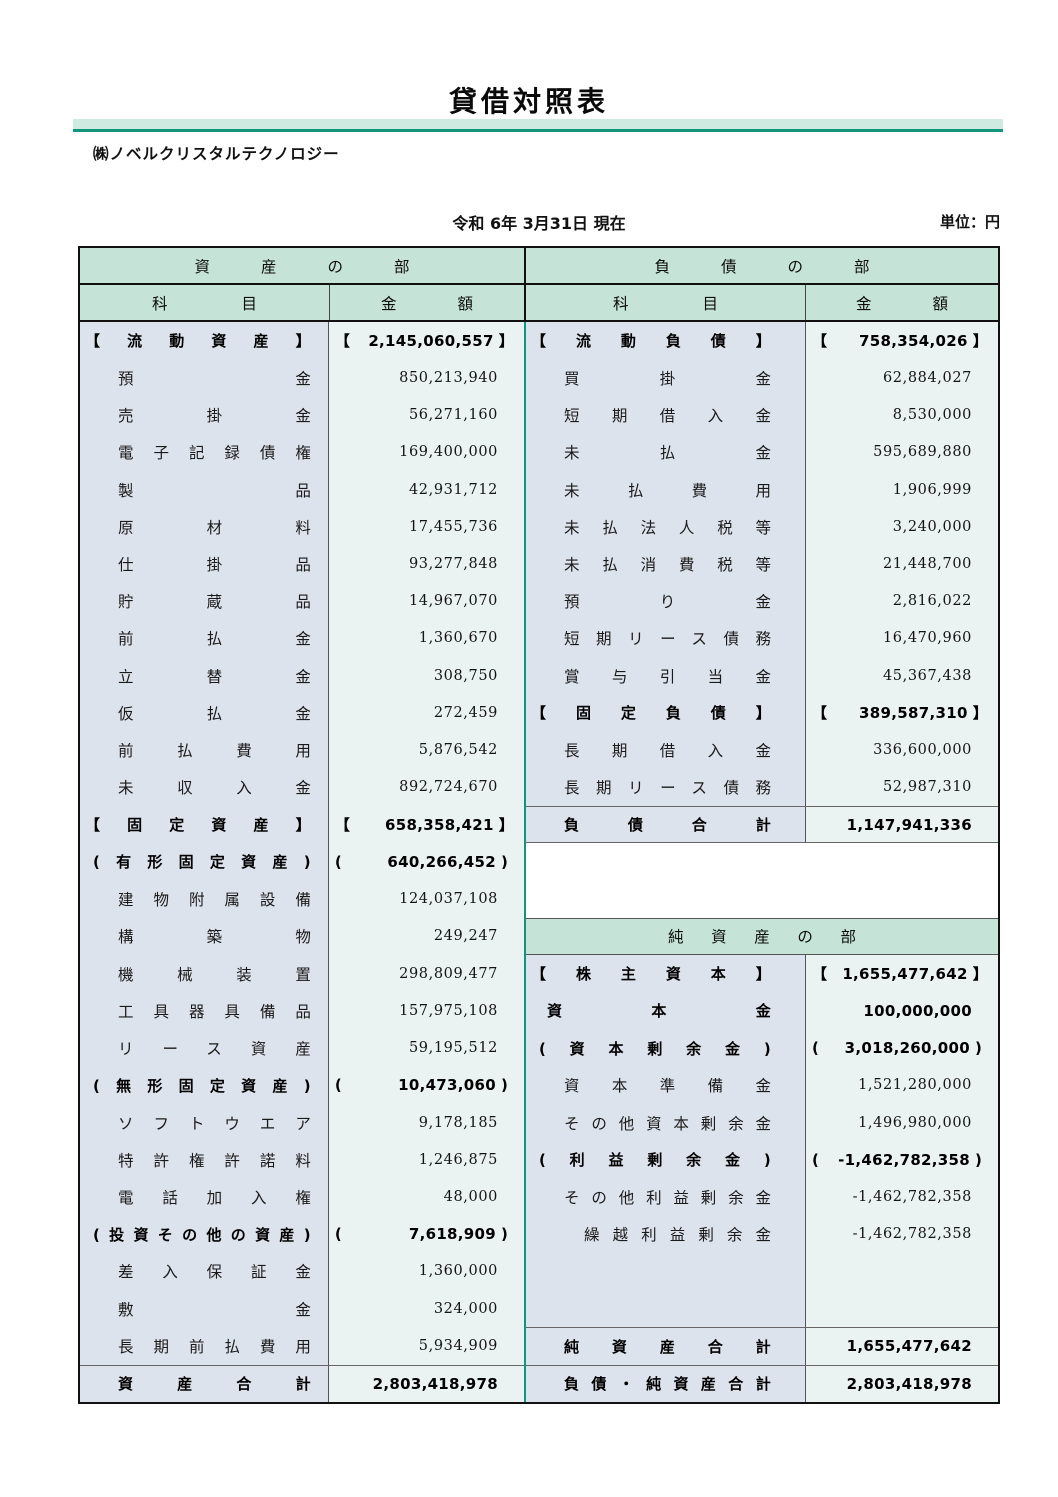 The width and height of the screenshot is (1058, 1497). What do you see at coordinates (465, 712) in the screenshot?
I see `amount-value: 272,459` at bounding box center [465, 712].